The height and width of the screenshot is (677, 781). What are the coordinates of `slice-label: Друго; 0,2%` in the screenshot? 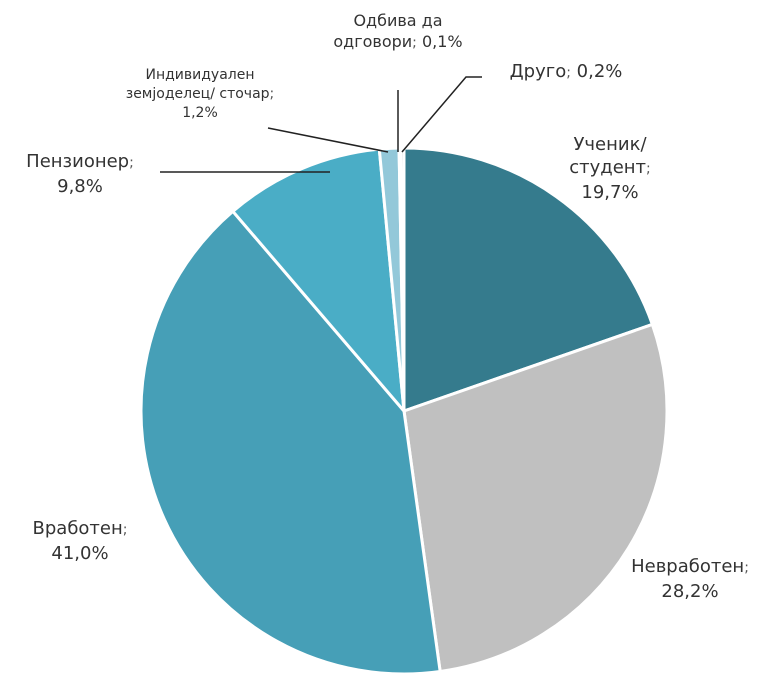 It's located at (566, 72).